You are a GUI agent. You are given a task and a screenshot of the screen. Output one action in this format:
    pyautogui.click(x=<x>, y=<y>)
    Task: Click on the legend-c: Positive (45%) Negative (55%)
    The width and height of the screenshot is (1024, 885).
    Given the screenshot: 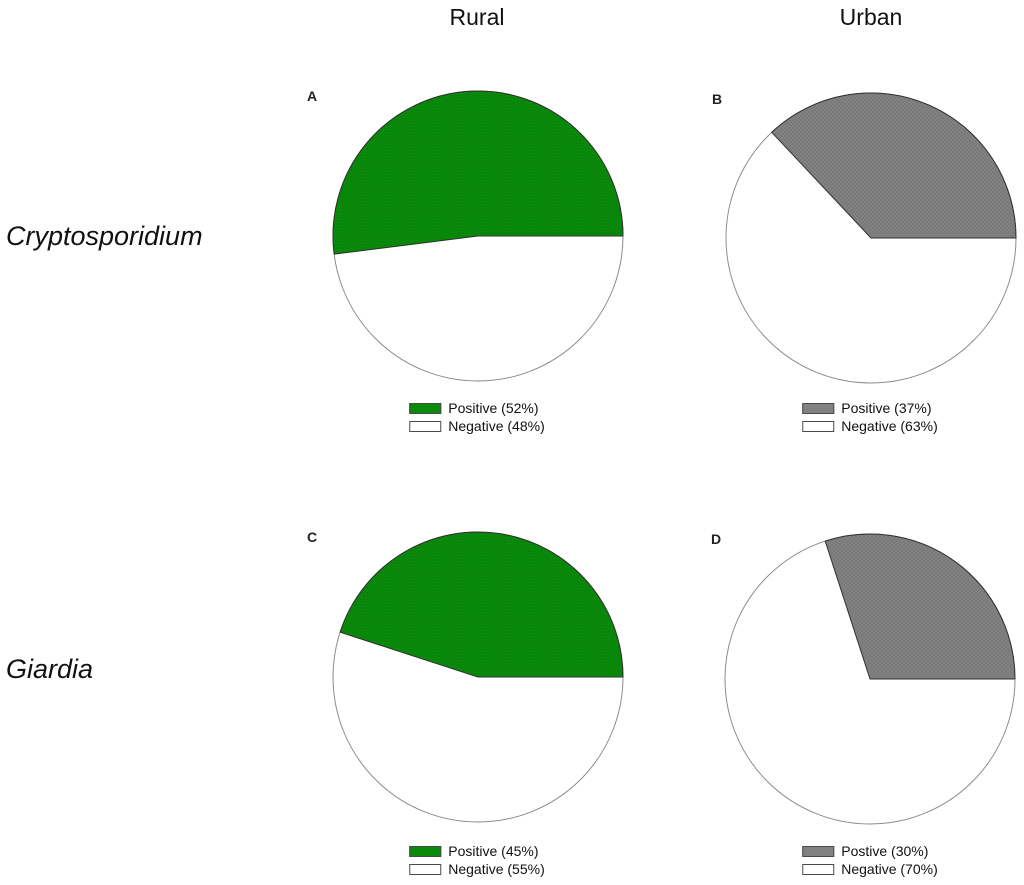 What is the action you would take?
    pyautogui.click(x=477, y=860)
    